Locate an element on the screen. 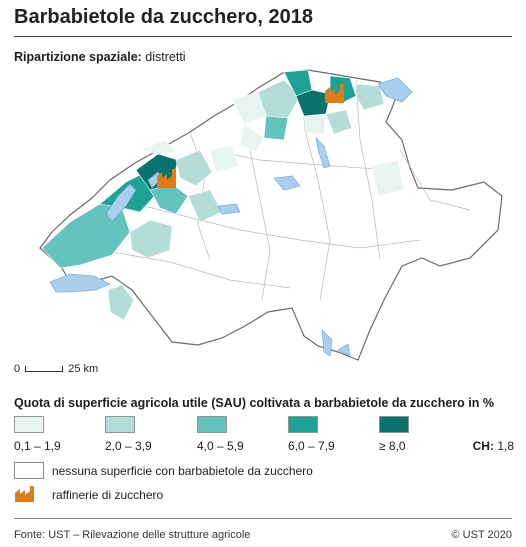 The height and width of the screenshot is (547, 526). scale-bar: 0 25 km is located at coordinates (56, 369).